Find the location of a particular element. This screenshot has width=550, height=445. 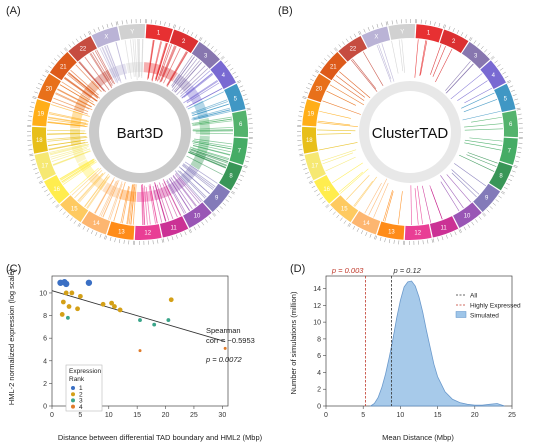

scatter-ytick-label: 0 is located at coordinates (45, 407).